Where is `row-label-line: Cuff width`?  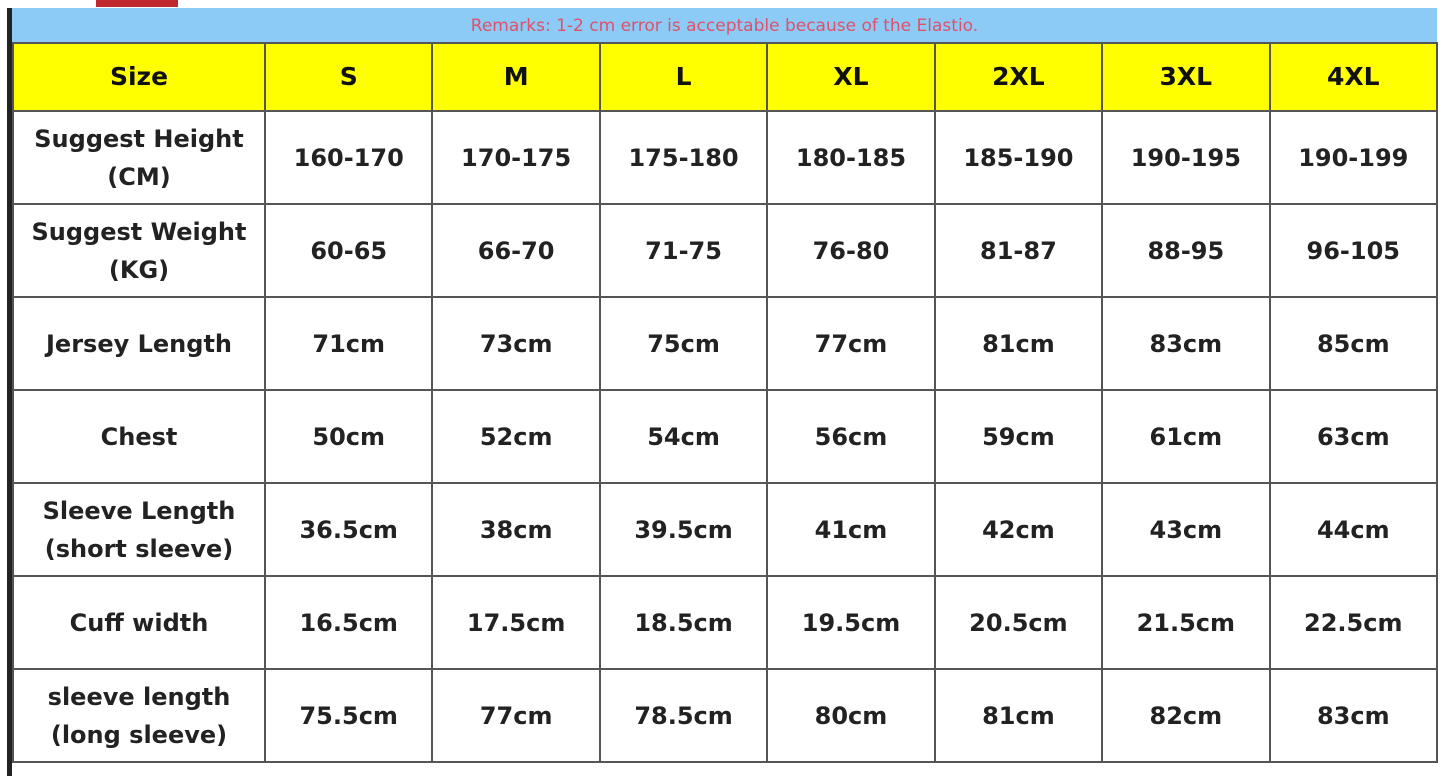 row-label-line: Cuff width is located at coordinates (139, 622).